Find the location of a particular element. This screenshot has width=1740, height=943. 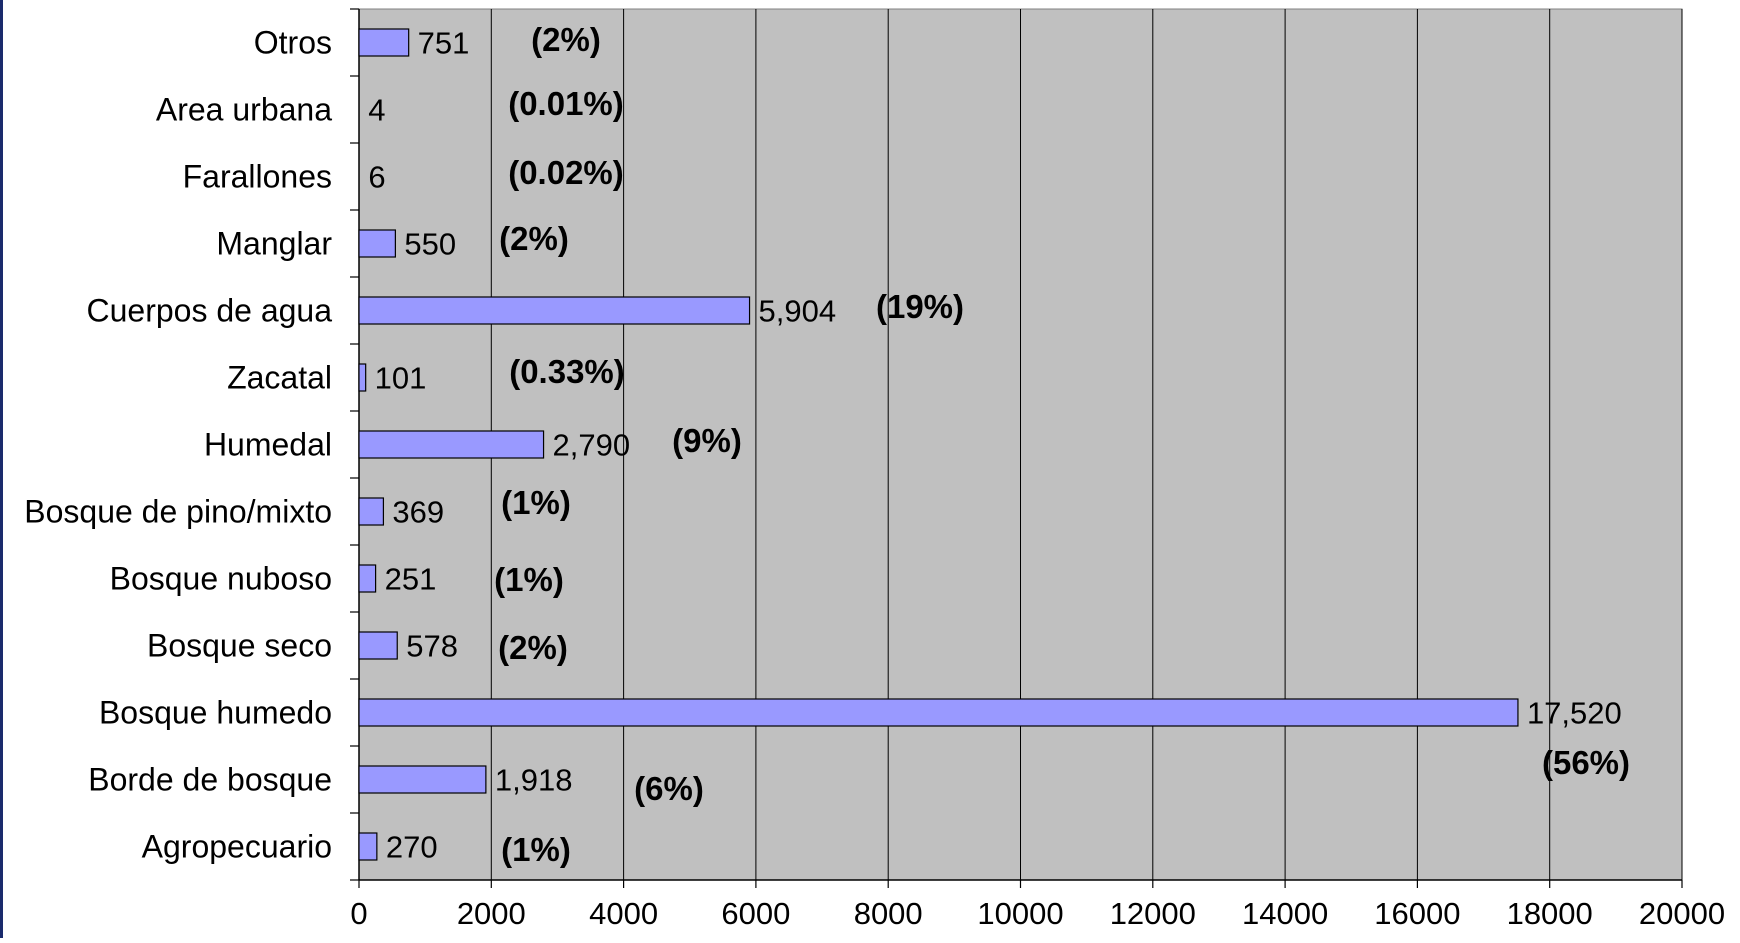

x-tick-label-12000: 12000 is located at coordinates (1153, 913).